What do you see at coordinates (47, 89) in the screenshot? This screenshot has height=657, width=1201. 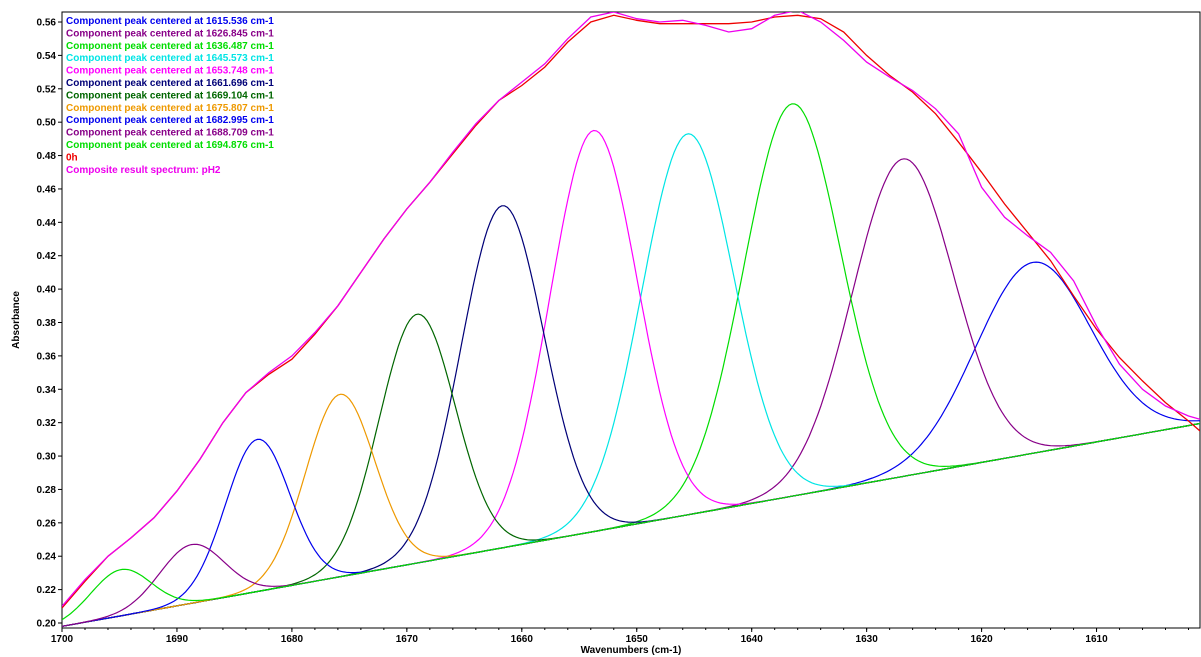 I see `y-tick-label: 0.52` at bounding box center [47, 89].